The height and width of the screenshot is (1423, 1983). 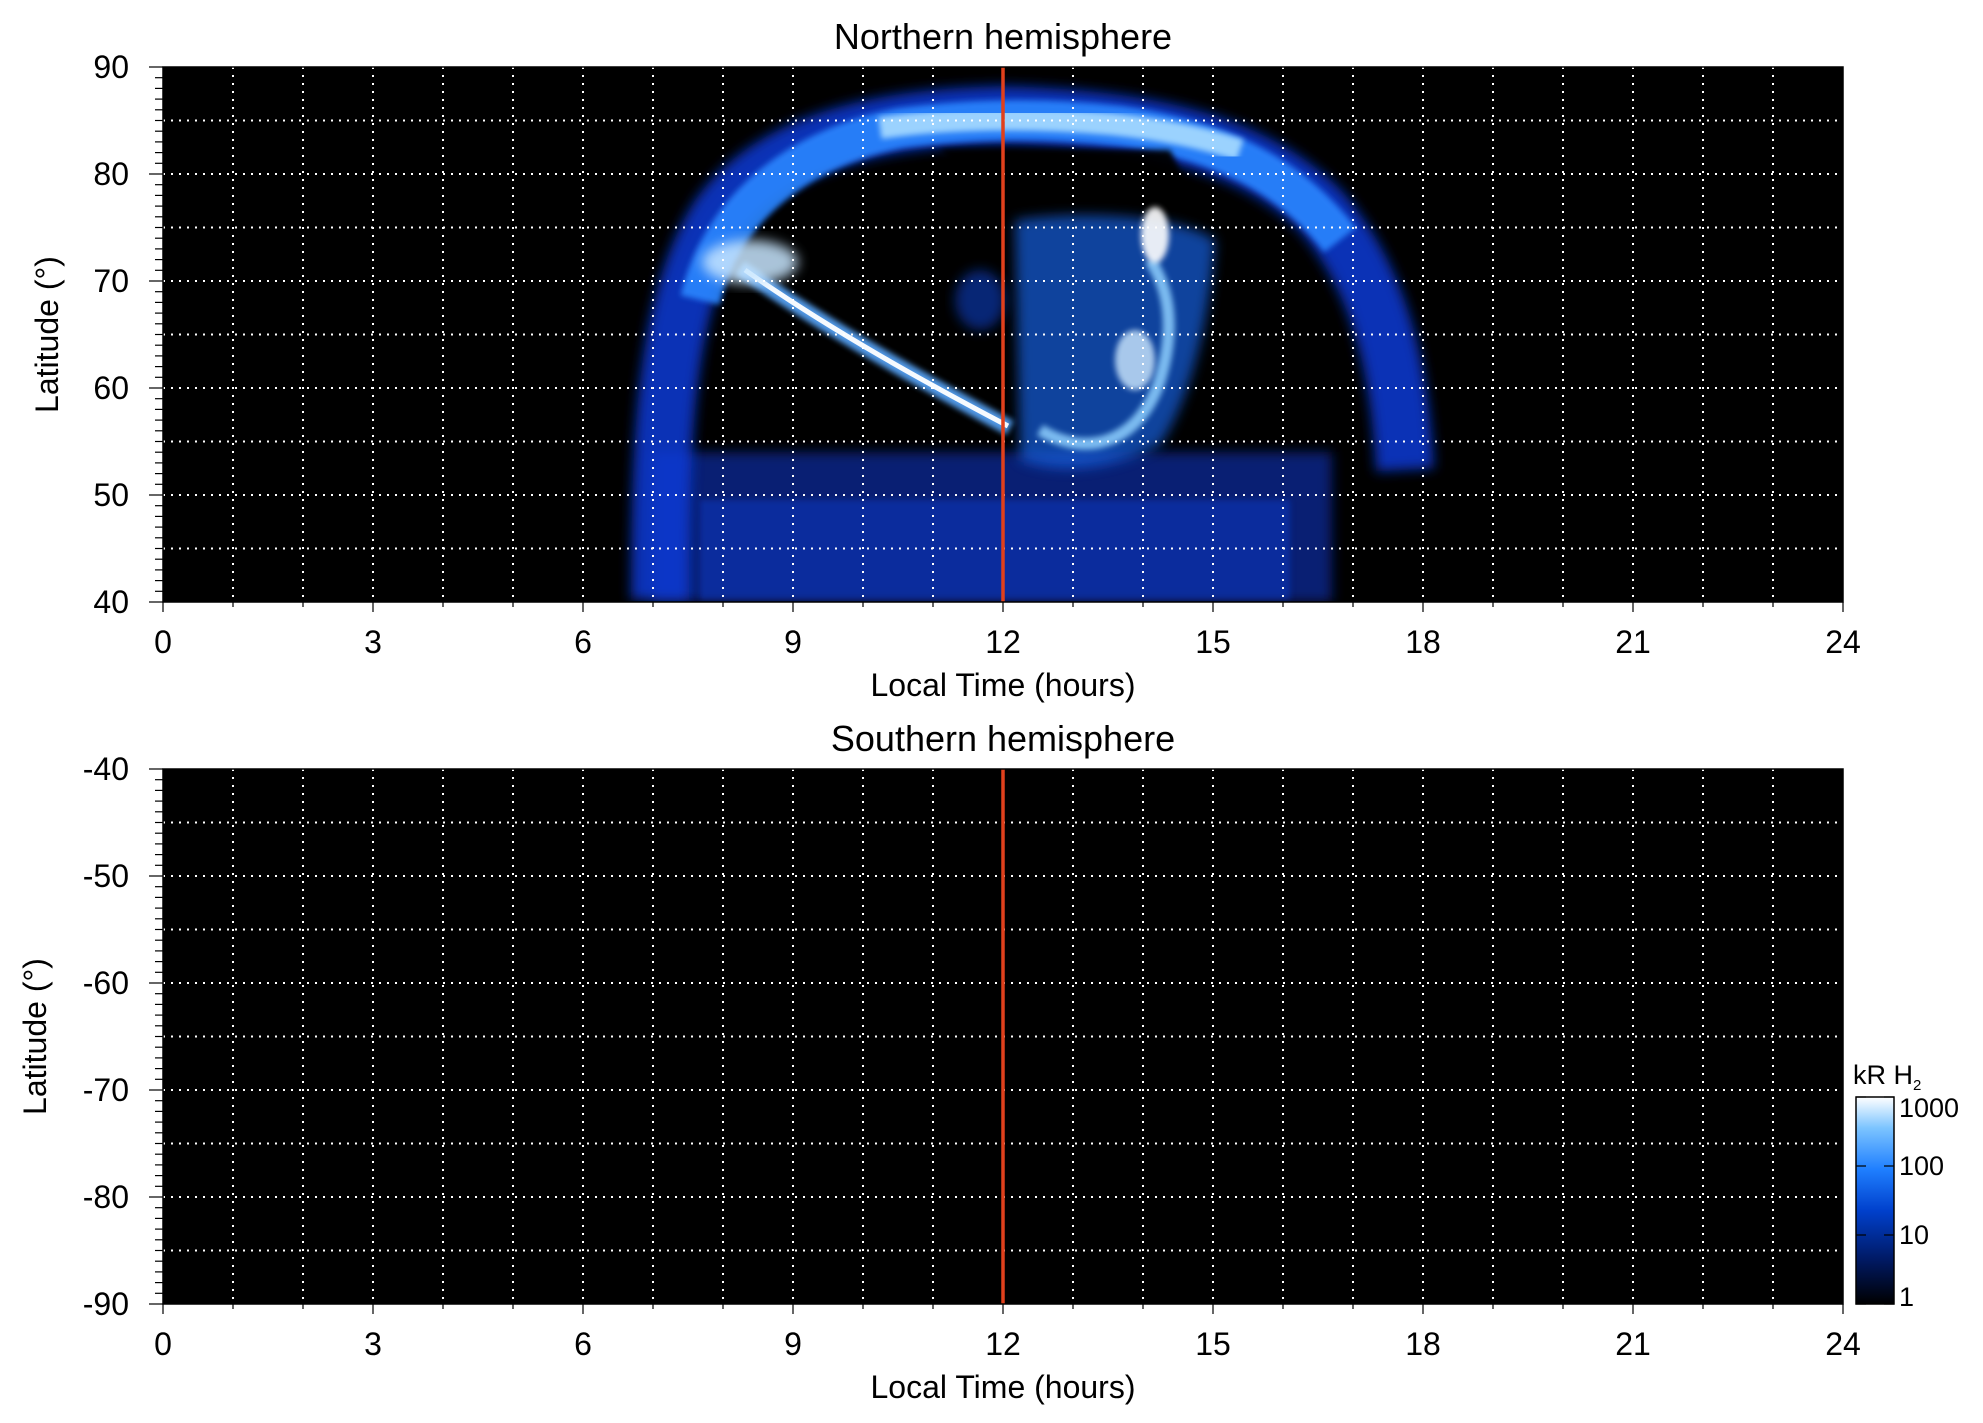 I want to click on bright-streak-core, so click(x=876, y=348).